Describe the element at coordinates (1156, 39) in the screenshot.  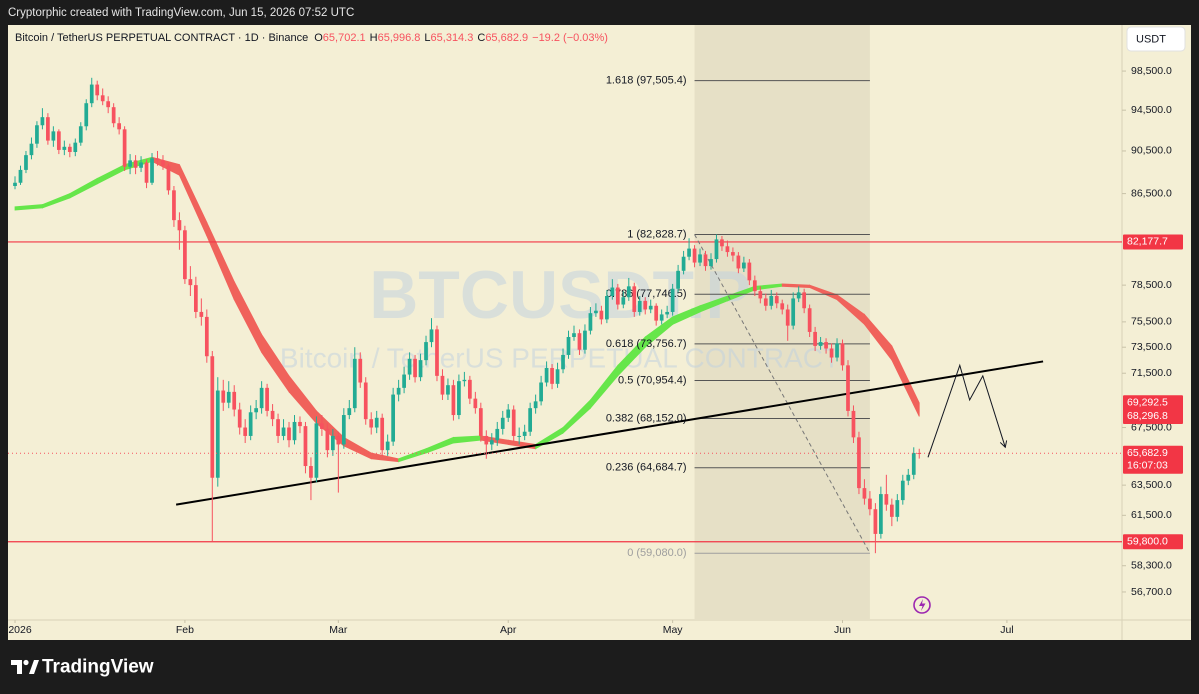
I see `currency-button` at that location.